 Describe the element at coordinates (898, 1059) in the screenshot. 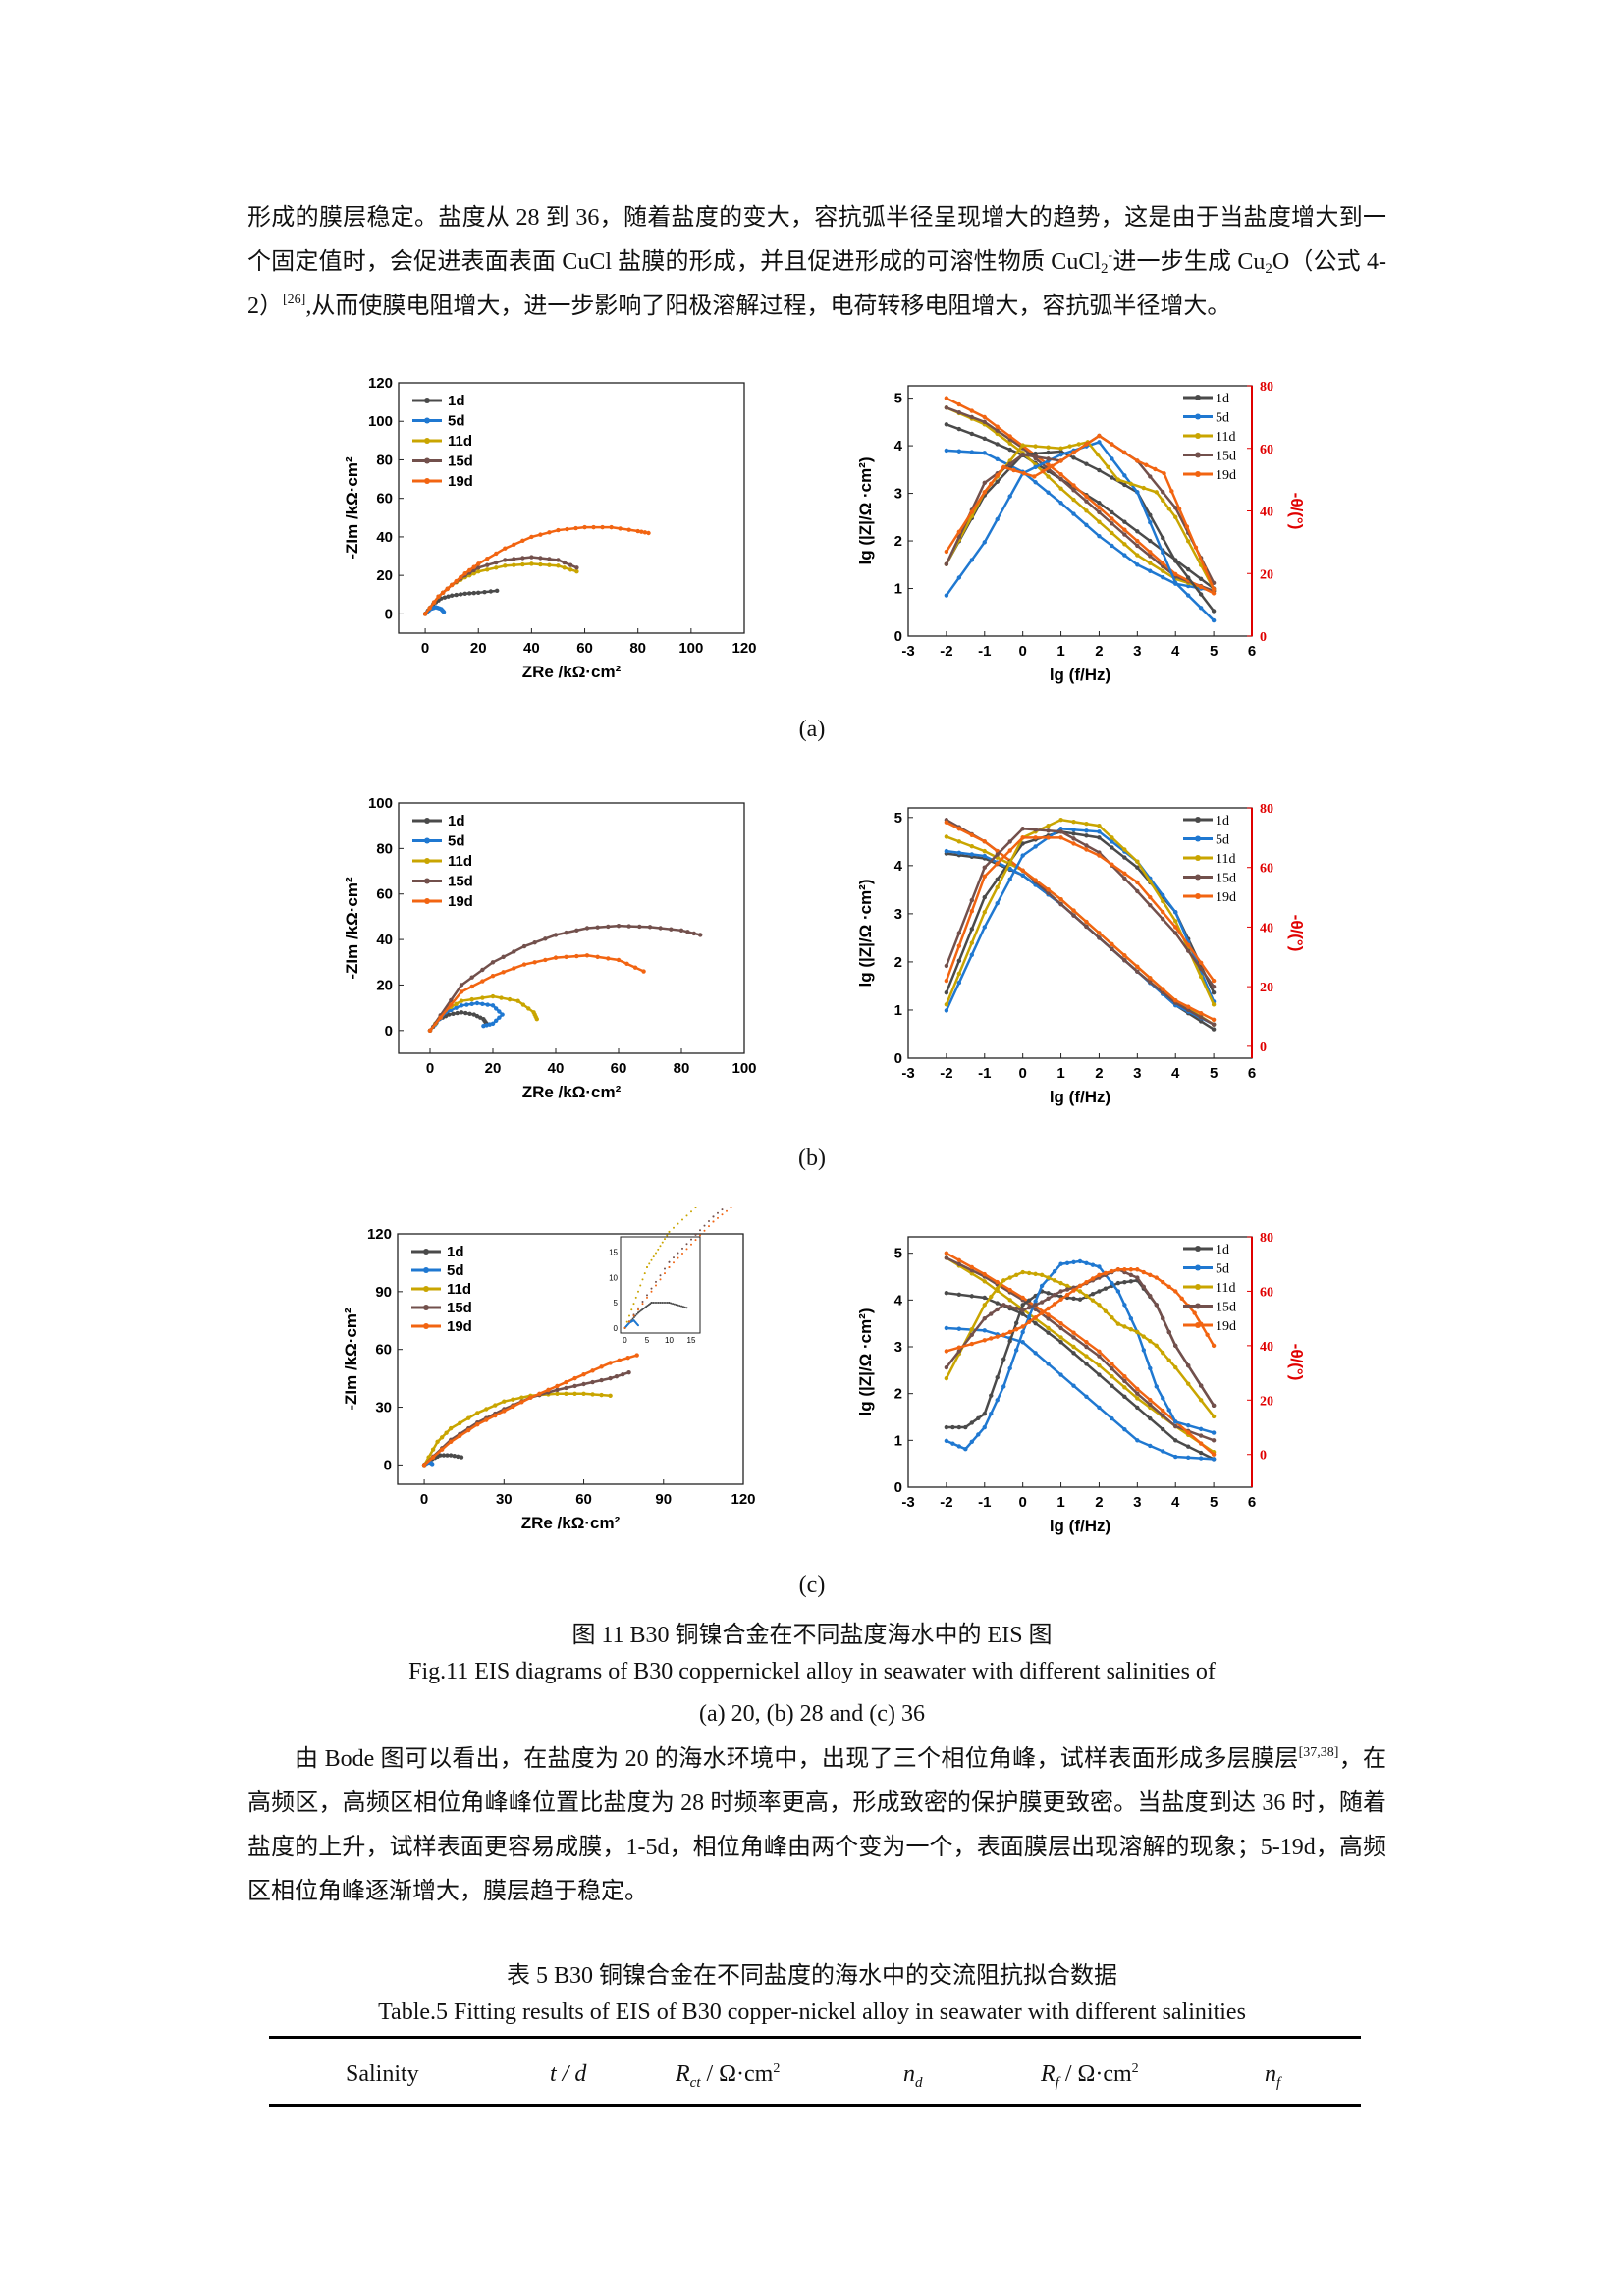

I see `y-tick-label: 0` at that location.